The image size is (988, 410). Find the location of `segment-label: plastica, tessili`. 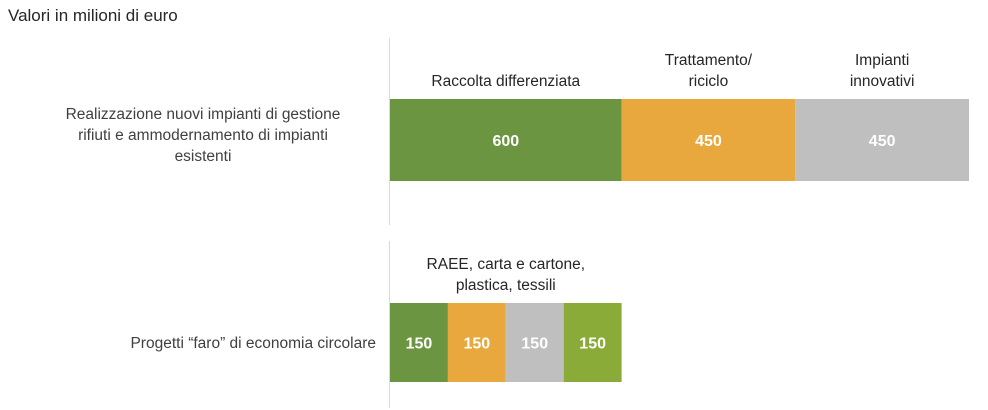

segment-label: plastica, tessili is located at coordinates (506, 285).